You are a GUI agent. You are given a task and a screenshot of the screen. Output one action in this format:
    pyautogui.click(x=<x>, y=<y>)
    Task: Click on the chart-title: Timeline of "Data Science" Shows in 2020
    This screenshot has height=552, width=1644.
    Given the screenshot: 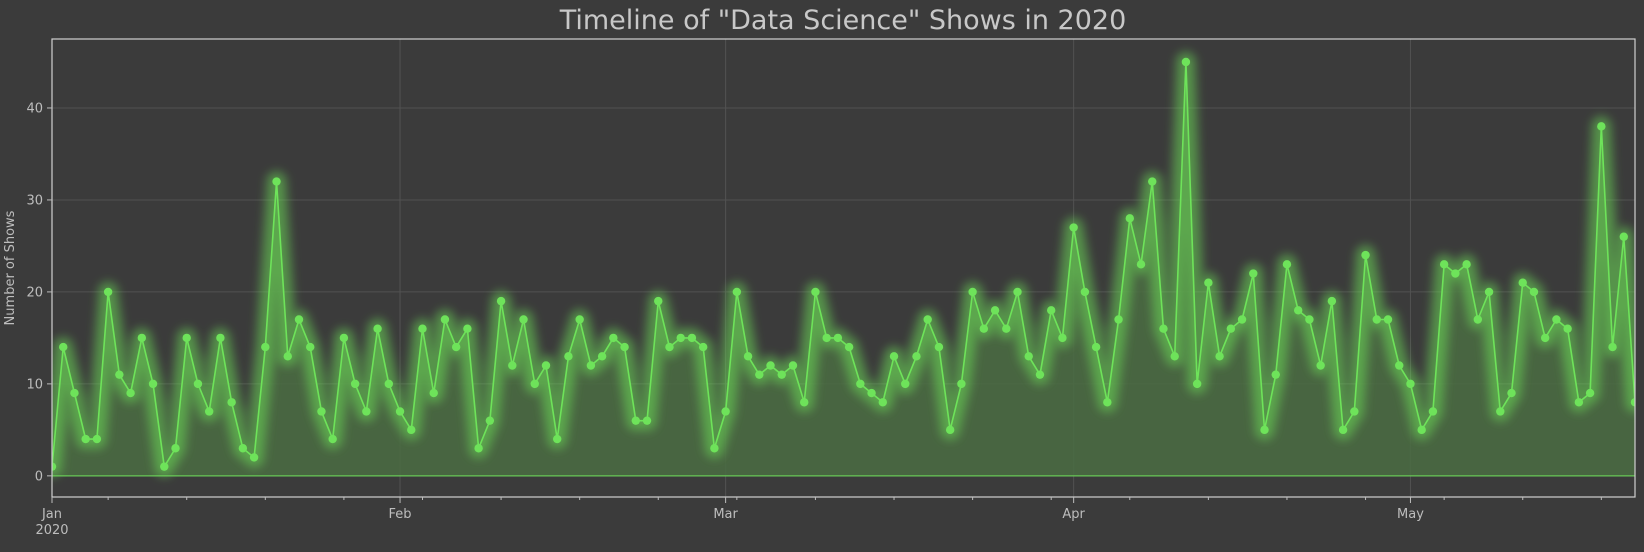 What is the action you would take?
    pyautogui.click(x=843, y=20)
    